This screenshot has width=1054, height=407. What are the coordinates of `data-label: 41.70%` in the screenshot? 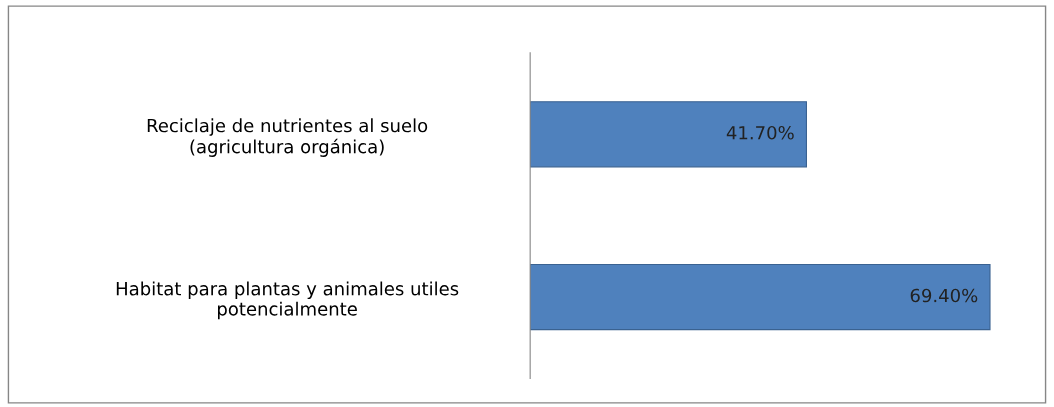 It's located at (760, 132).